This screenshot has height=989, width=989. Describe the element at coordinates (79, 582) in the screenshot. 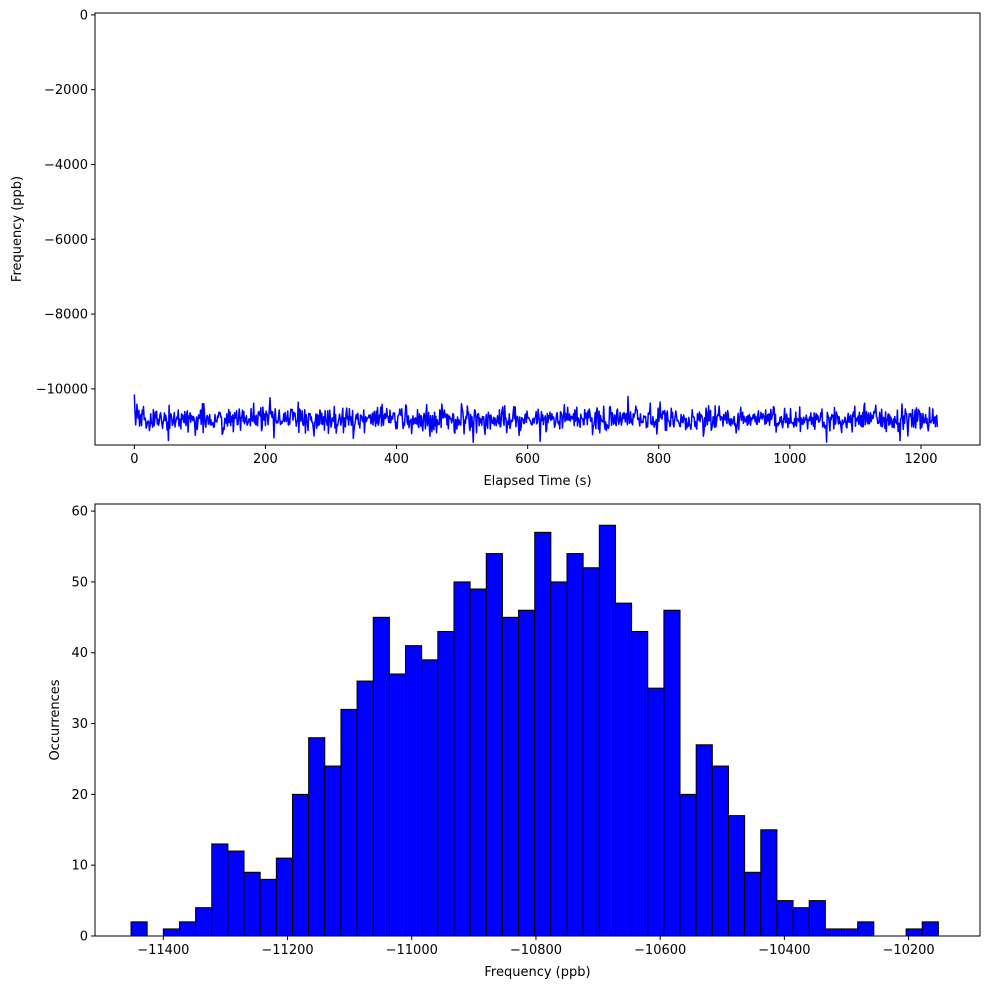

I see `histogram-y-tick-label: 50` at that location.